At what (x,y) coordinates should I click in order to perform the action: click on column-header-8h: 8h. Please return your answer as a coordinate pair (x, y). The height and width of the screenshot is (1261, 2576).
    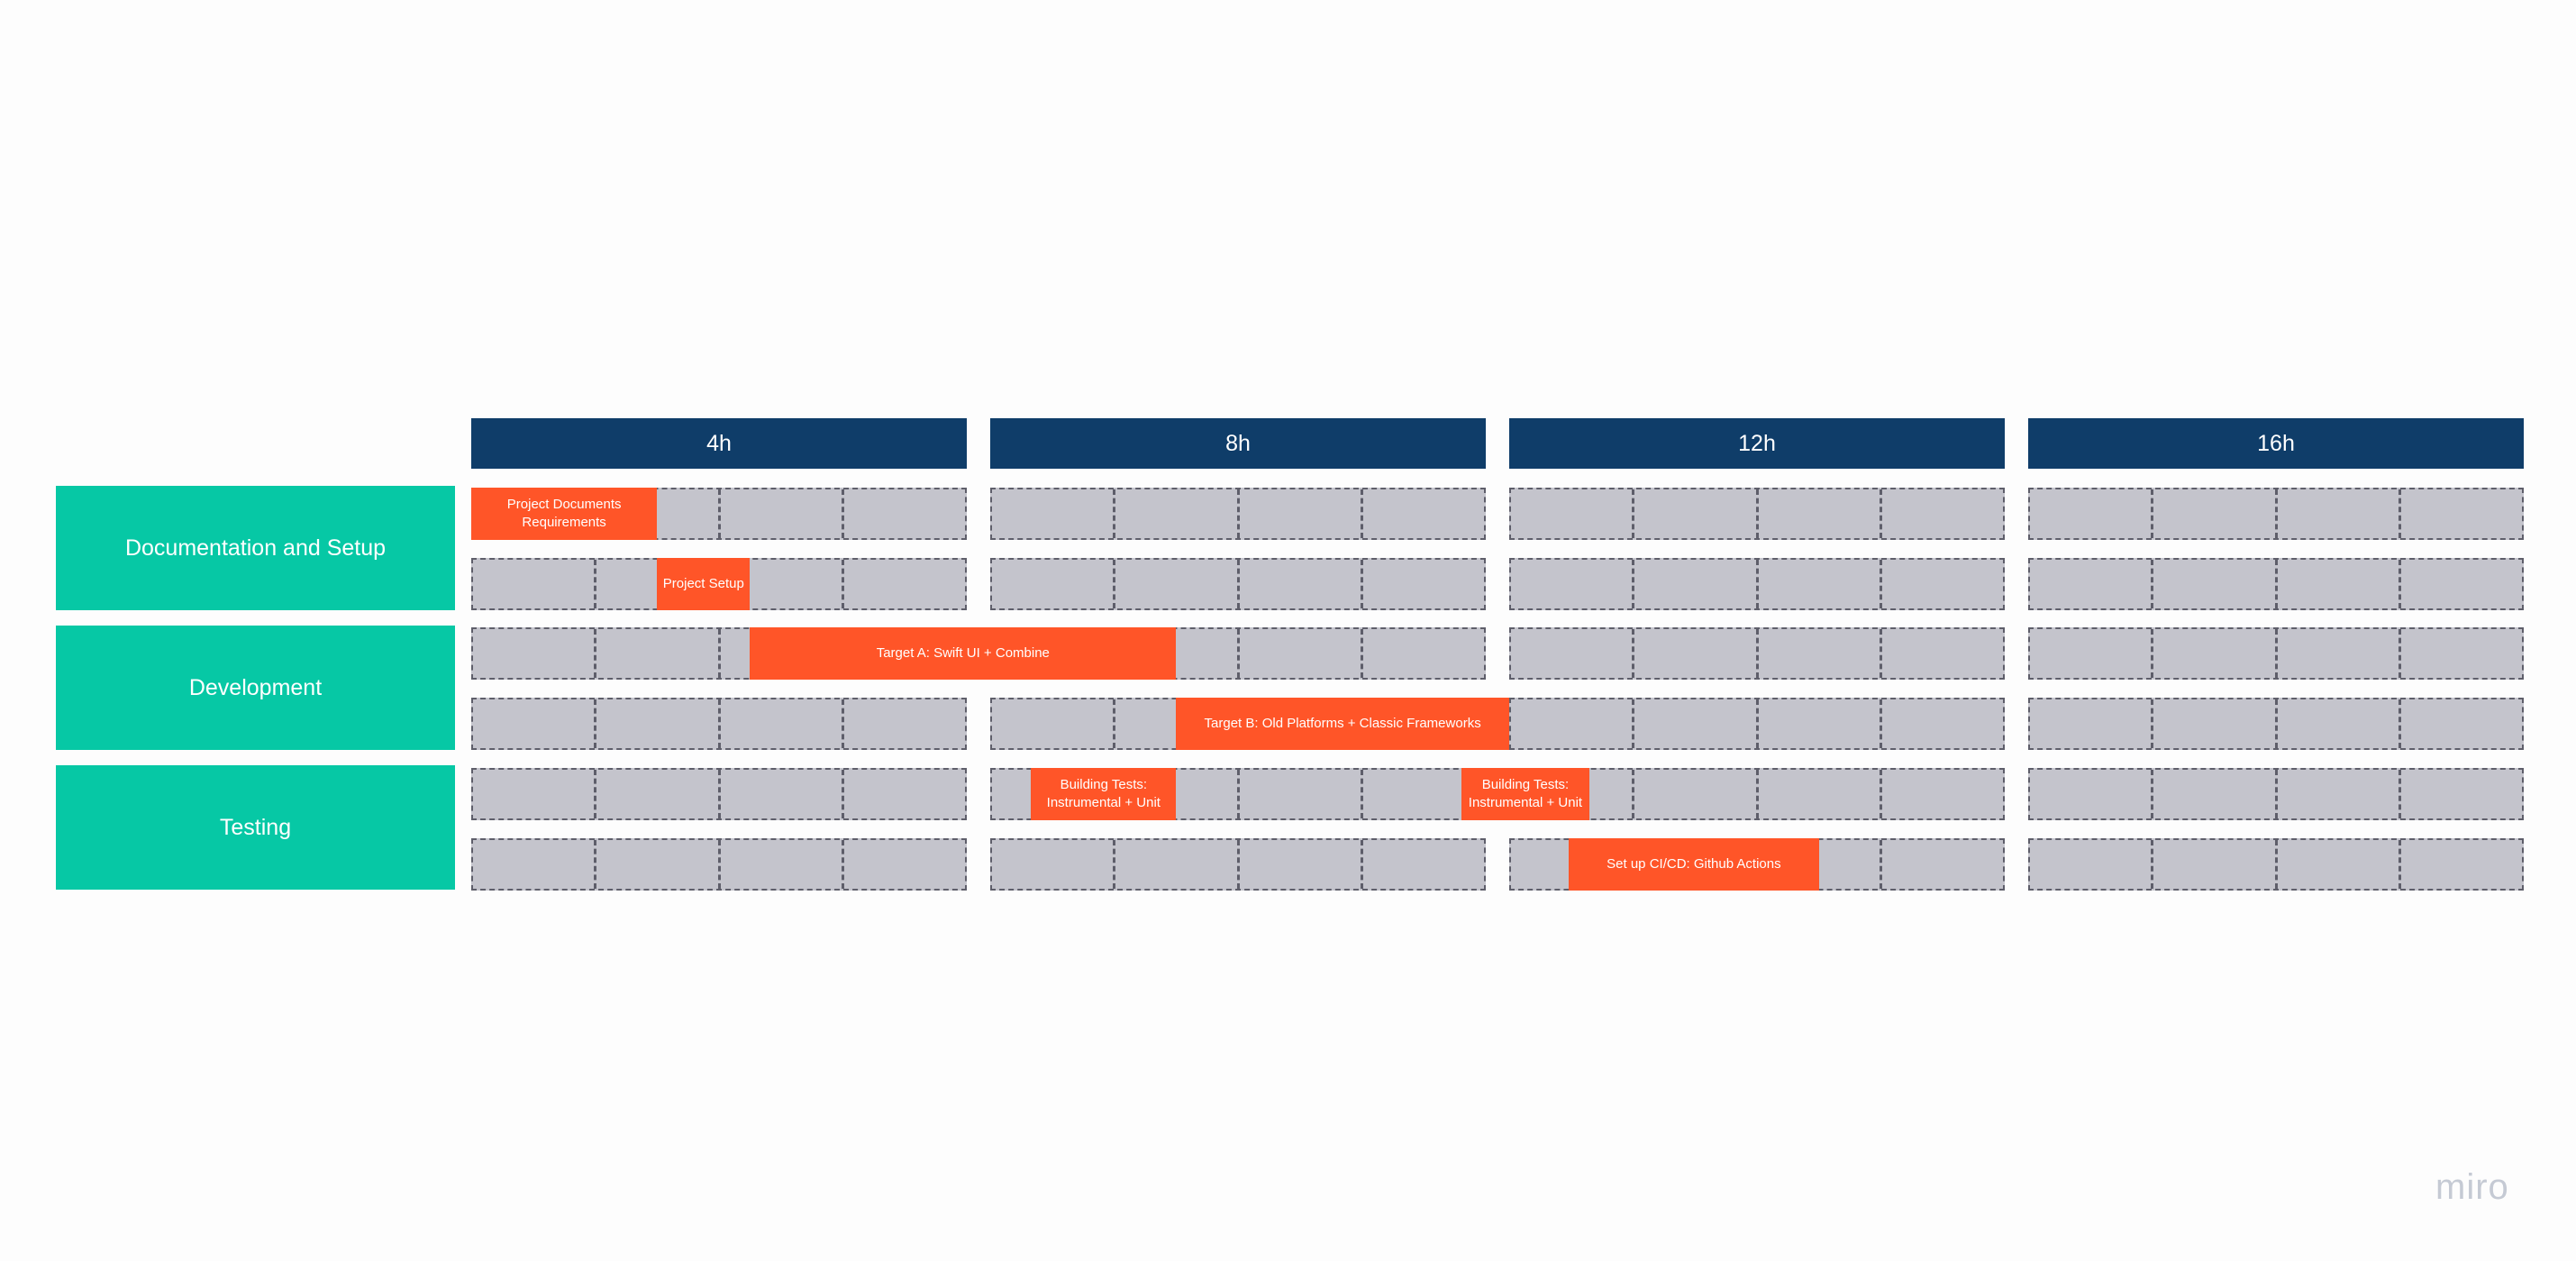
    Looking at the image, I should click on (1238, 444).